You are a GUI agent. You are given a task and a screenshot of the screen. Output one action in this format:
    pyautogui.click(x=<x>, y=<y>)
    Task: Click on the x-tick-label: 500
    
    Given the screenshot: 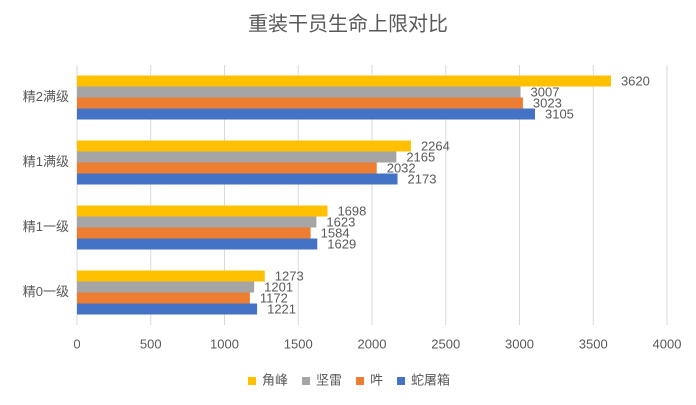 What is the action you would take?
    pyautogui.click(x=151, y=343)
    